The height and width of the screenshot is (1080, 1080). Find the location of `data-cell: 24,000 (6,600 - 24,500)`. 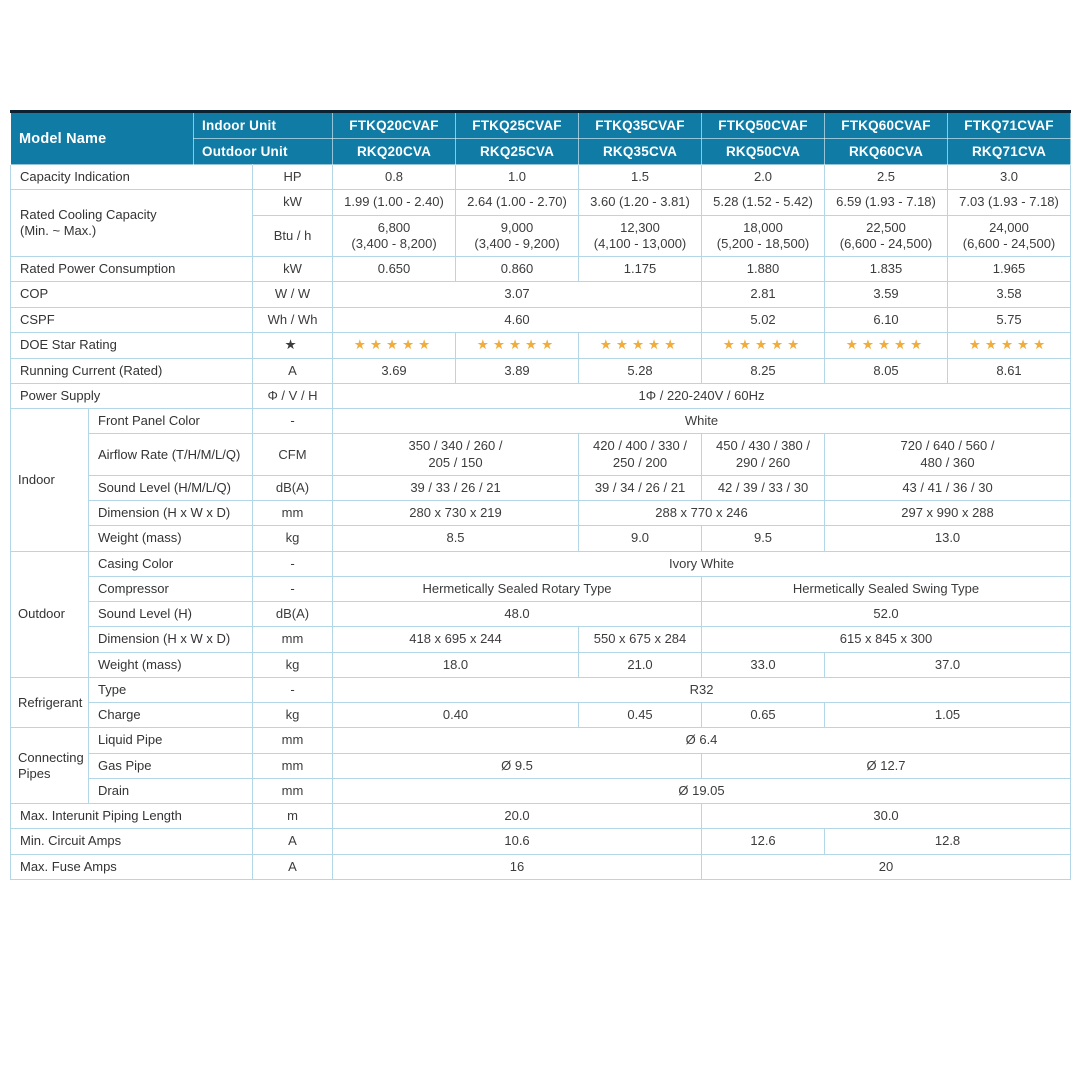

data-cell: 24,000 (6,600 - 24,500) is located at coordinates (1009, 235).